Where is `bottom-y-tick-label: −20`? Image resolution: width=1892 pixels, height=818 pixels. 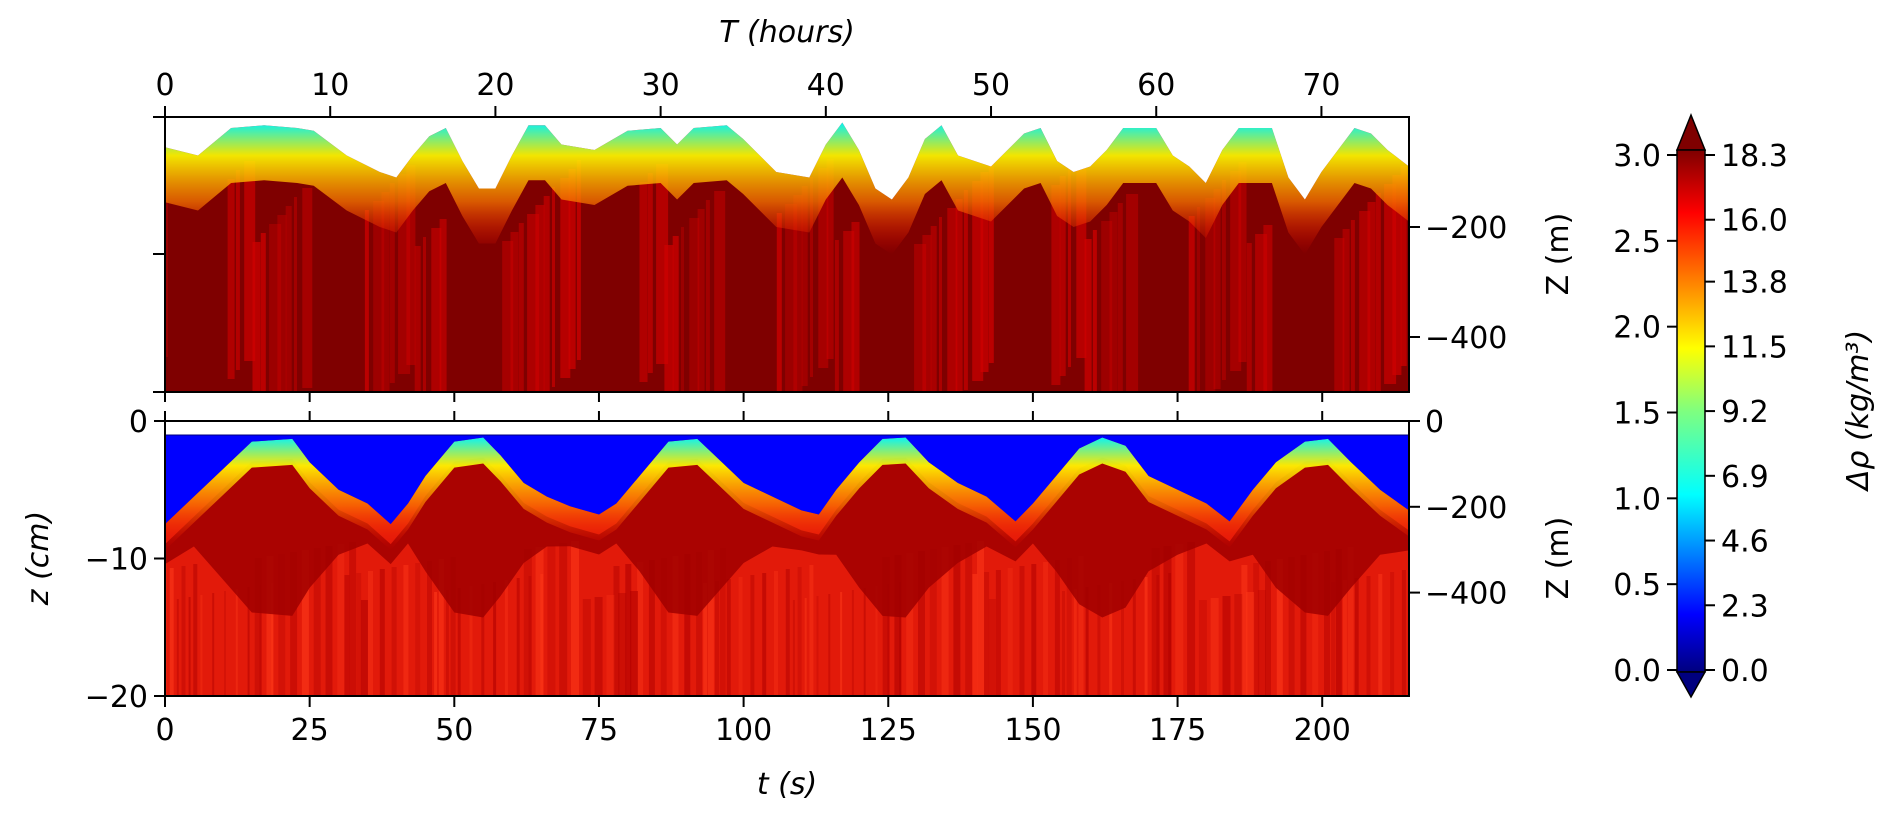 bottom-y-tick-label: −20 is located at coordinates (116, 697).